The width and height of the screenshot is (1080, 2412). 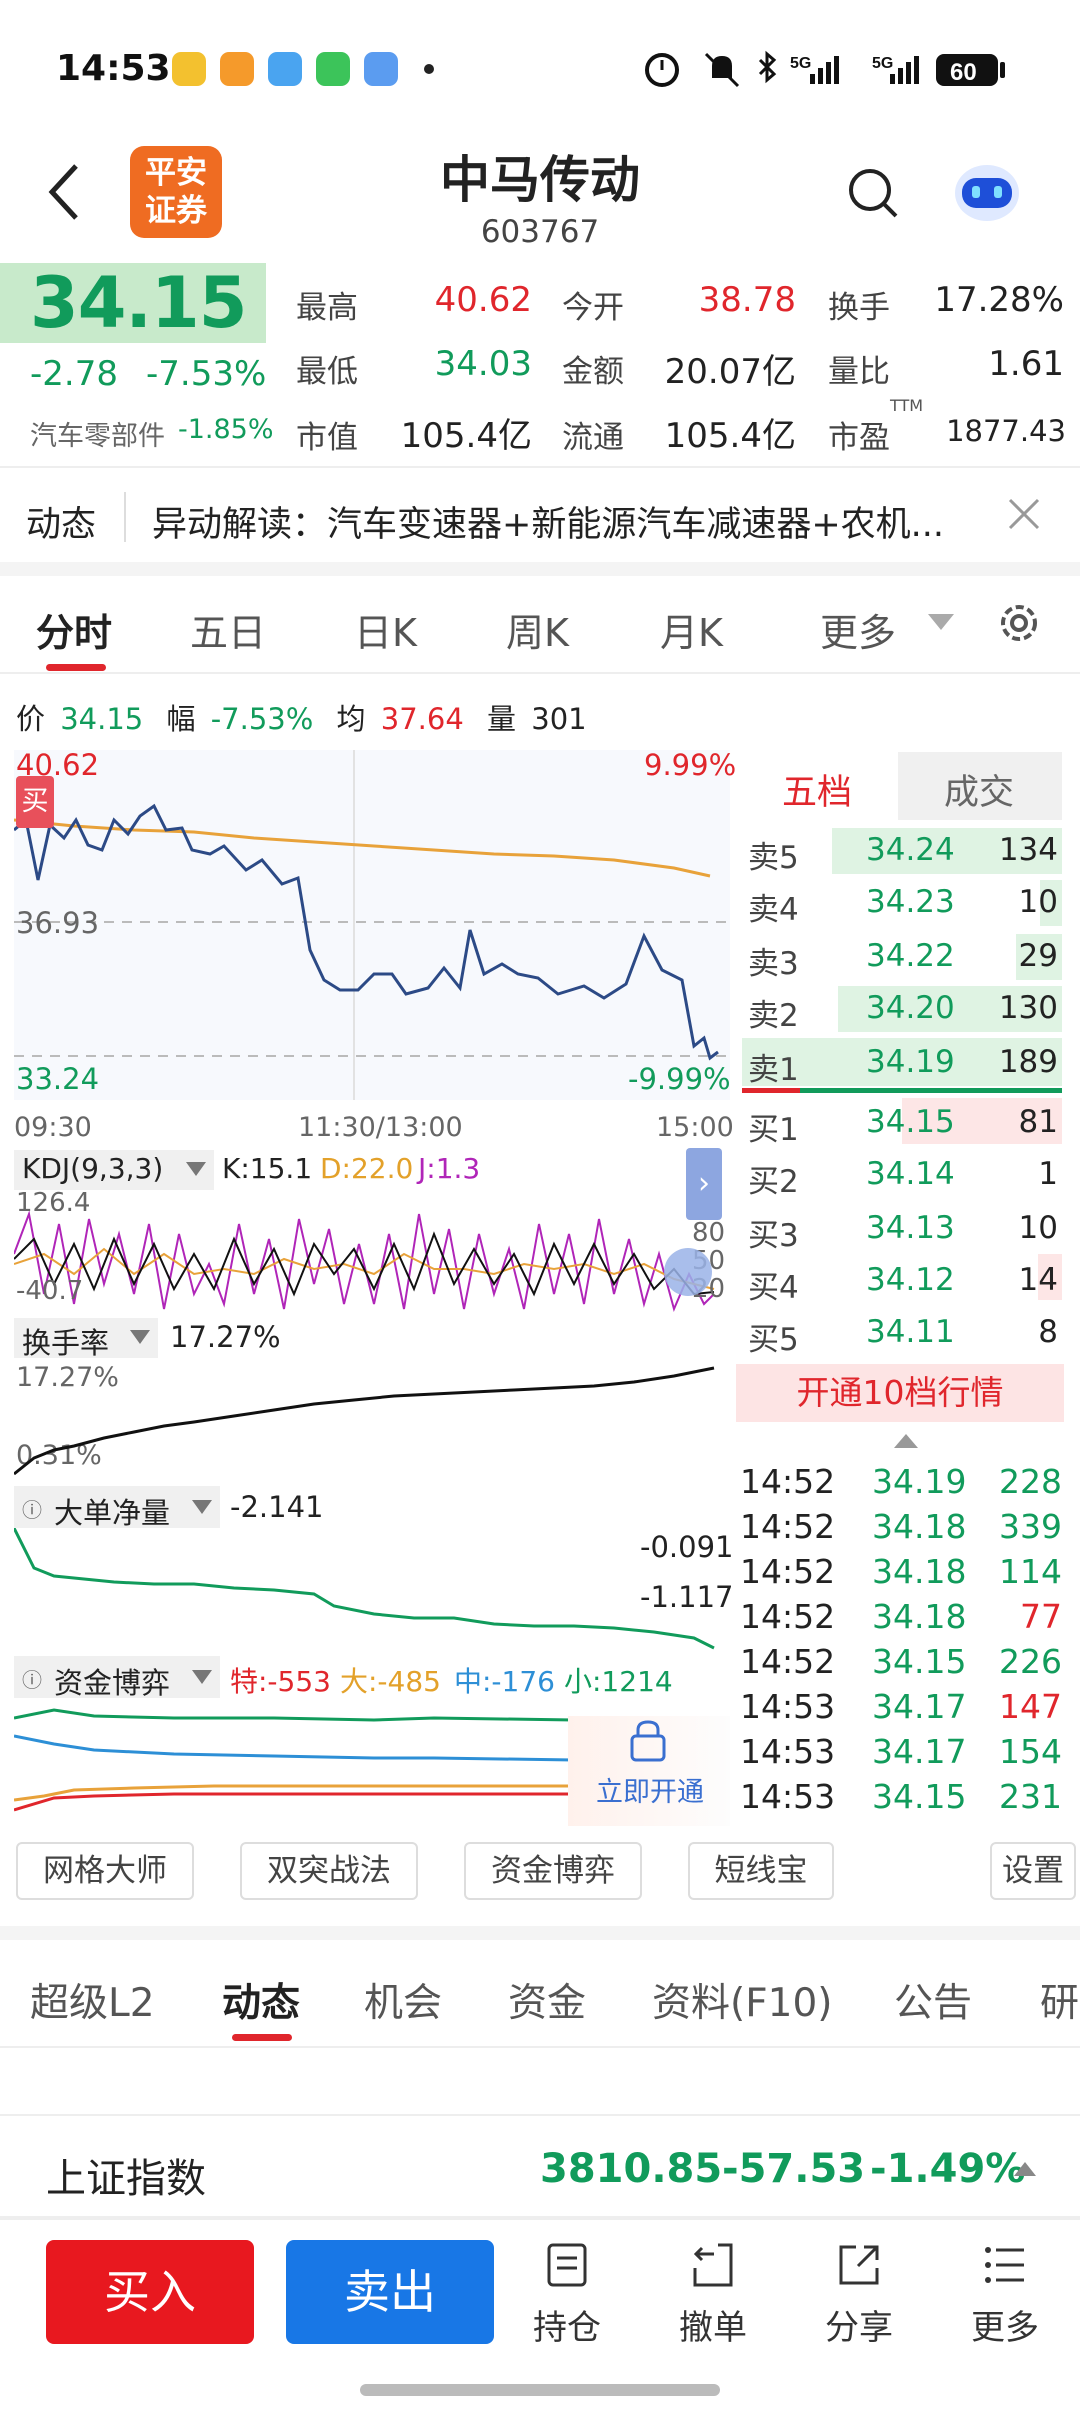 I want to click on bignet-name: 大单净量, so click(x=112, y=1513).